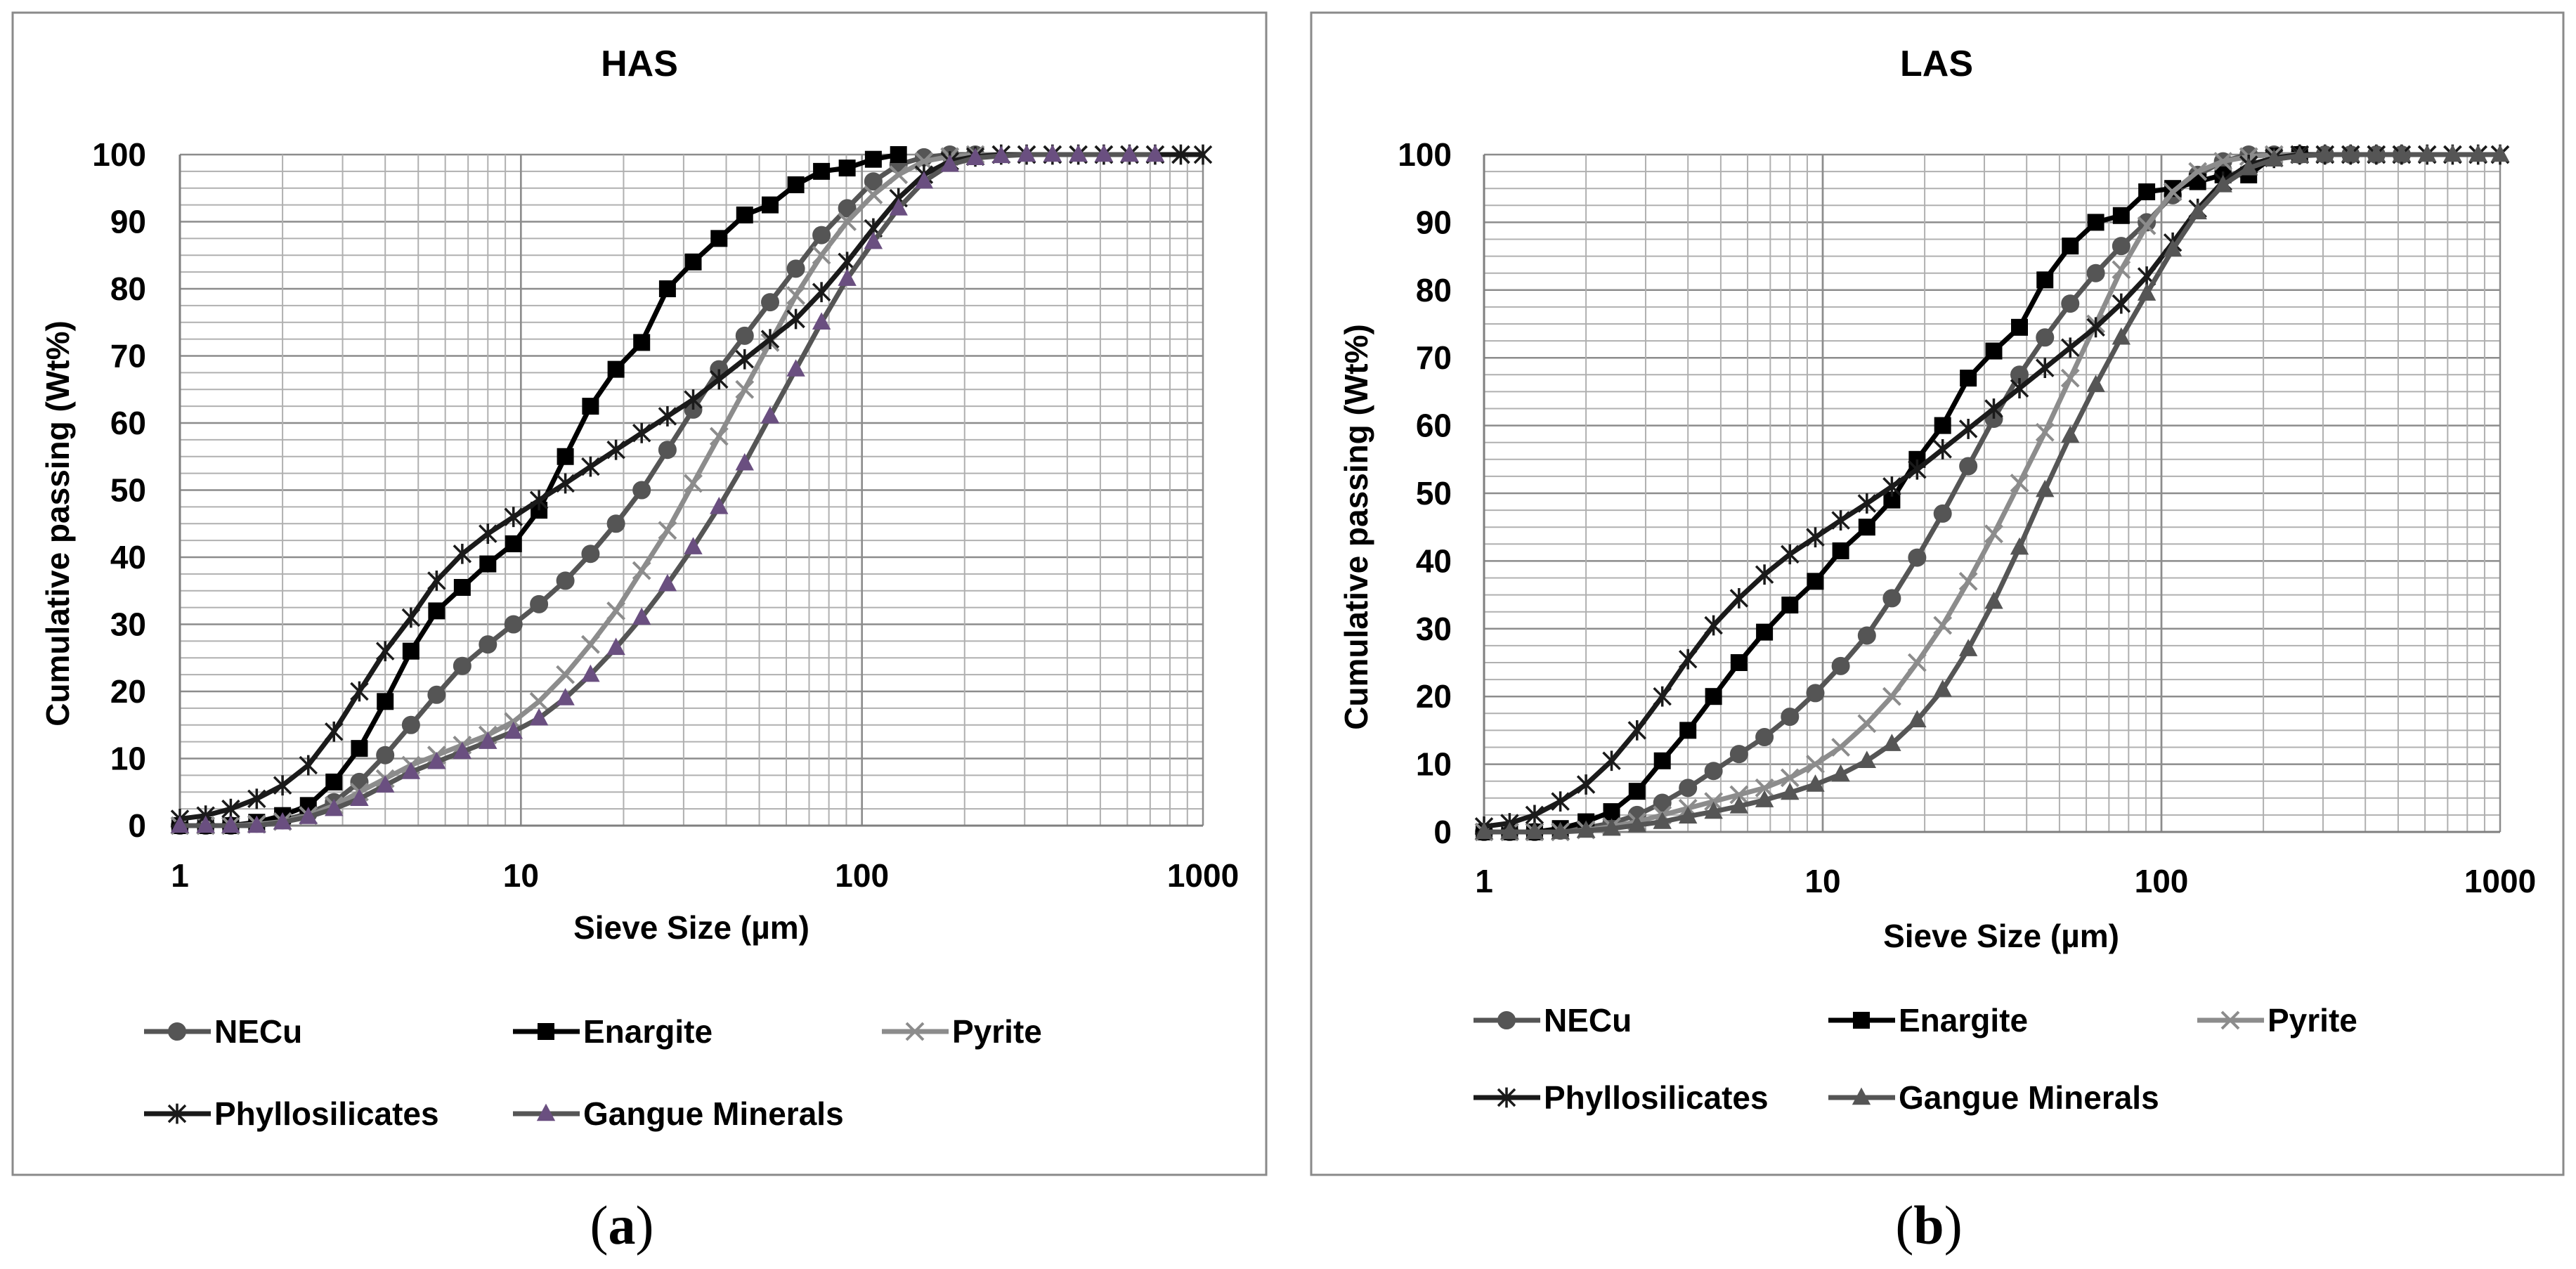  What do you see at coordinates (1434, 765) in the screenshot?
I see `y-tick-label: 10` at bounding box center [1434, 765].